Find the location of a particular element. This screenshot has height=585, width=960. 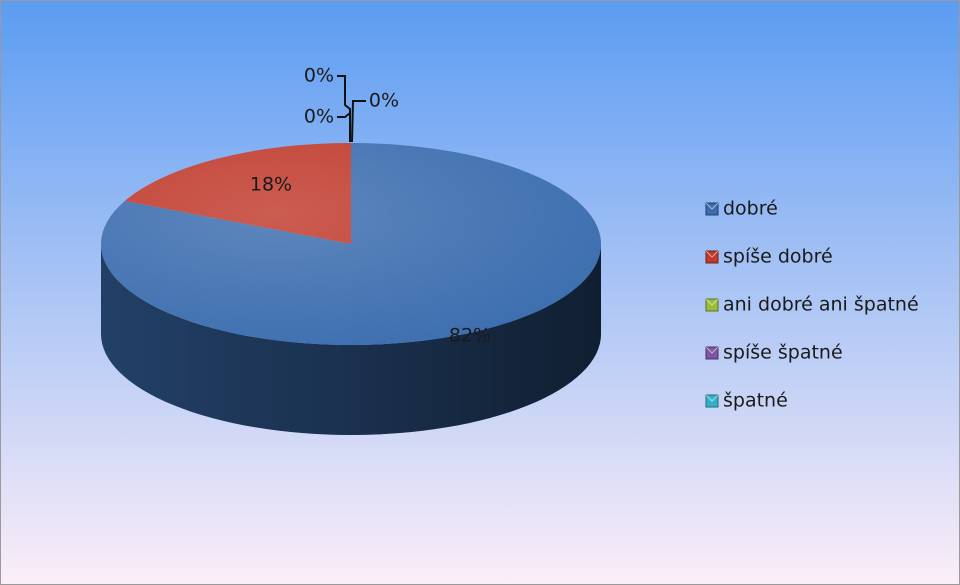

legend-item-4: špatné is located at coordinates (746, 401).